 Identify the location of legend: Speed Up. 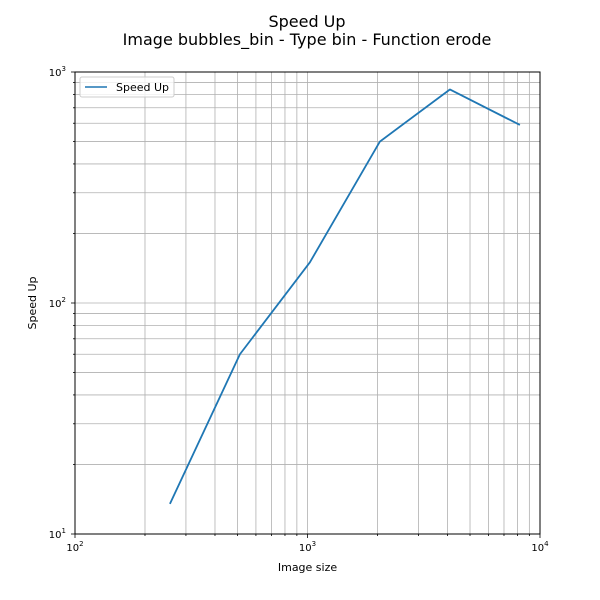
(127, 87).